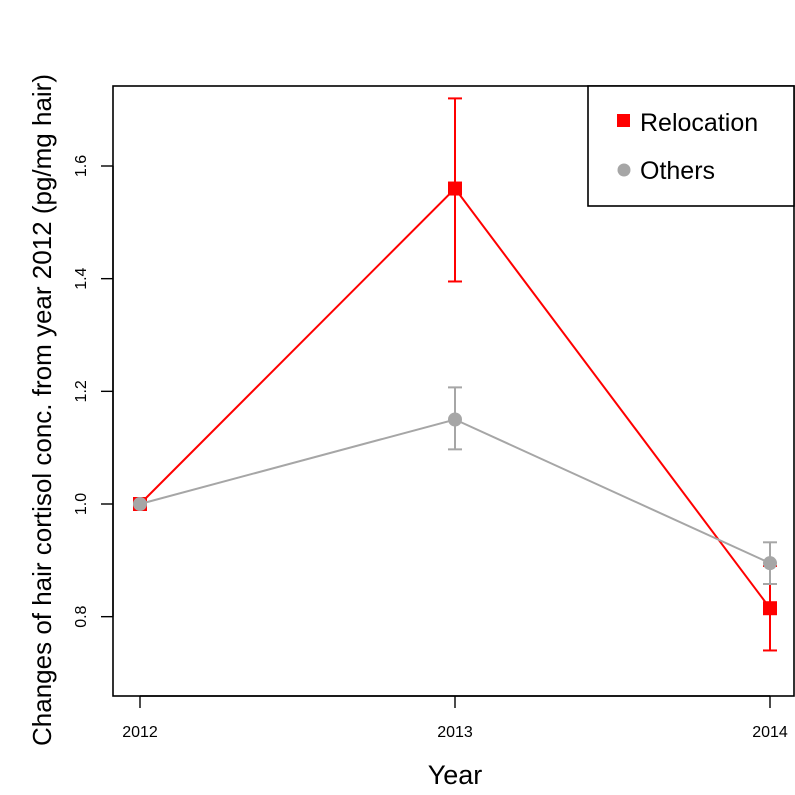 Image resolution: width=795 pixels, height=795 pixels. I want to click on y-tick-label: 0.8, so click(81, 616).